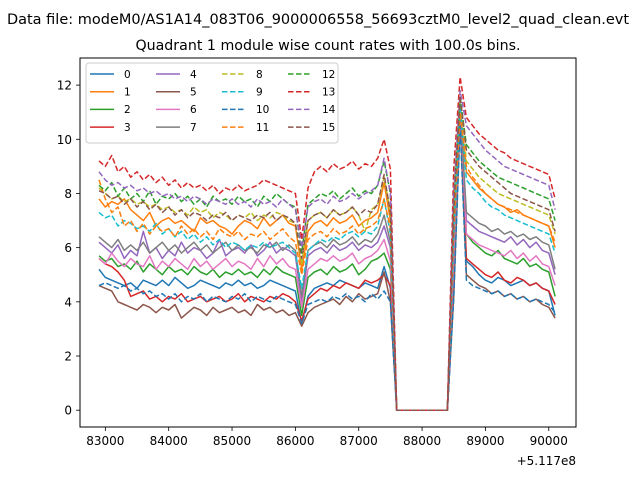 Image resolution: width=640 pixels, height=480 pixels. What do you see at coordinates (212, 103) in the screenshot?
I see `legend-box` at bounding box center [212, 103].